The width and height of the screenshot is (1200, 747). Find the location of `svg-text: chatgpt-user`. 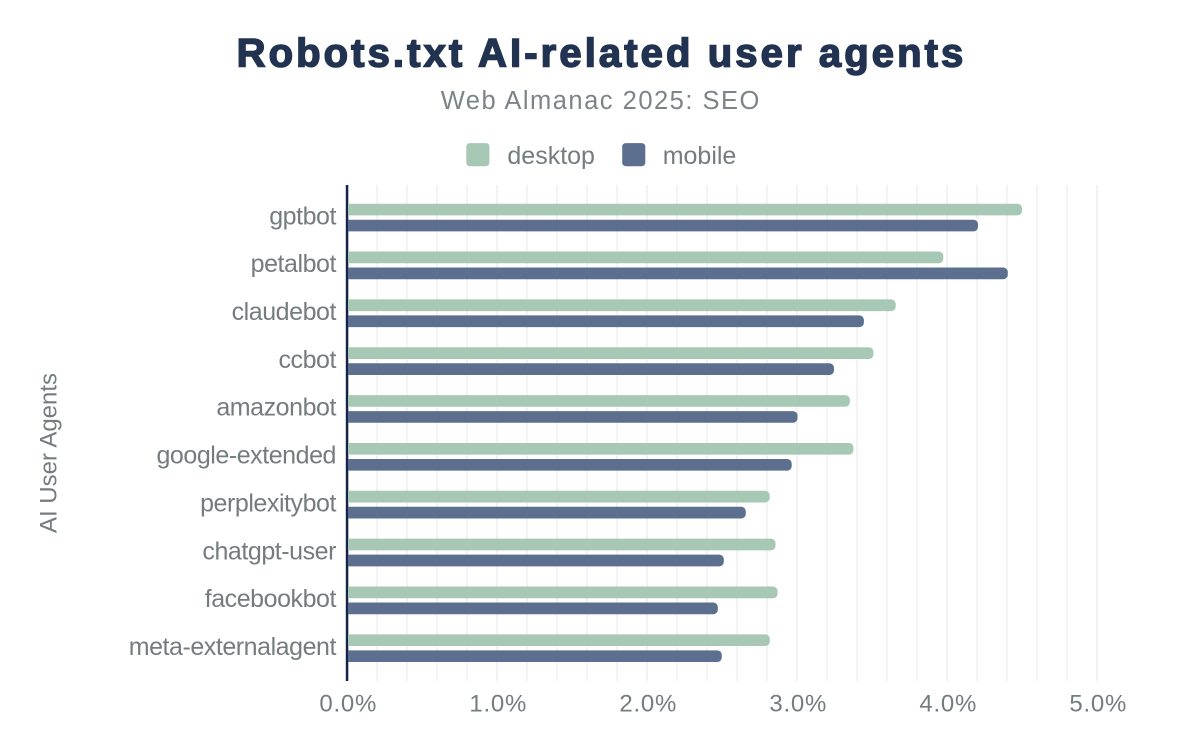

svg-text: chatgpt-user is located at coordinates (269, 551).